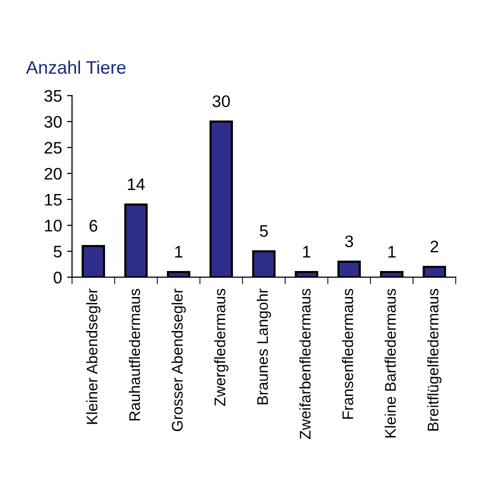 The width and height of the screenshot is (490, 478). I want to click on data-label: 14, so click(136, 184).